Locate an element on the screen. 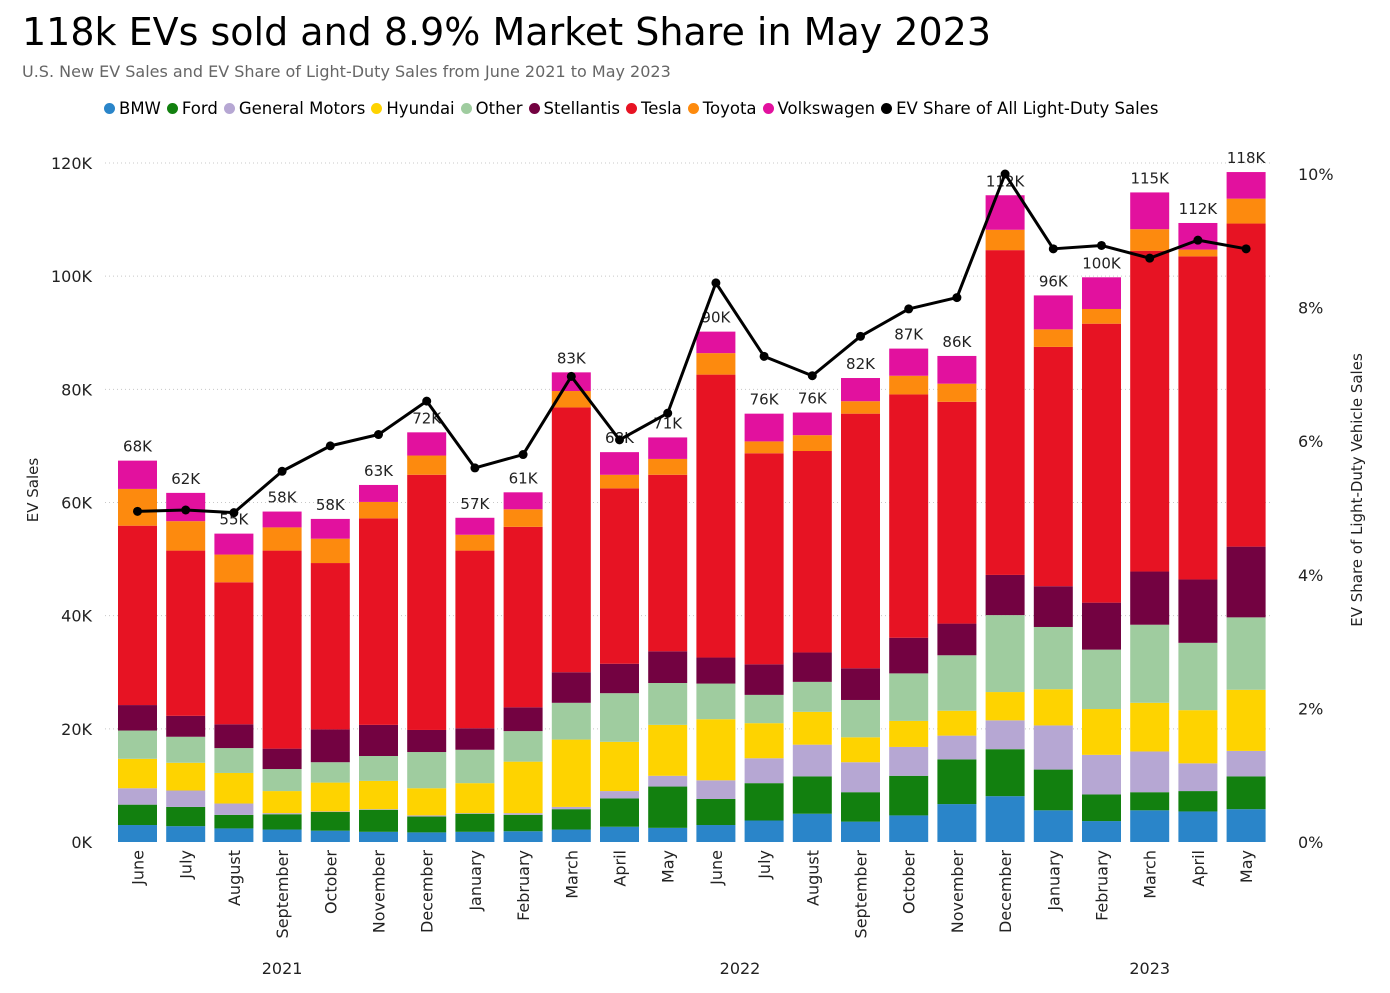  legend-item-bmw: BMW is located at coordinates (132, 108).